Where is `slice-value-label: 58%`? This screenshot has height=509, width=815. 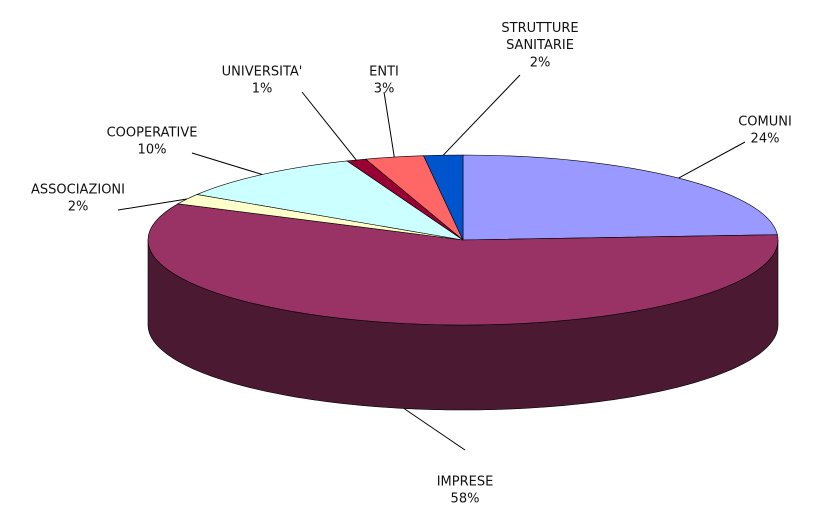
slice-value-label: 58% is located at coordinates (465, 499).